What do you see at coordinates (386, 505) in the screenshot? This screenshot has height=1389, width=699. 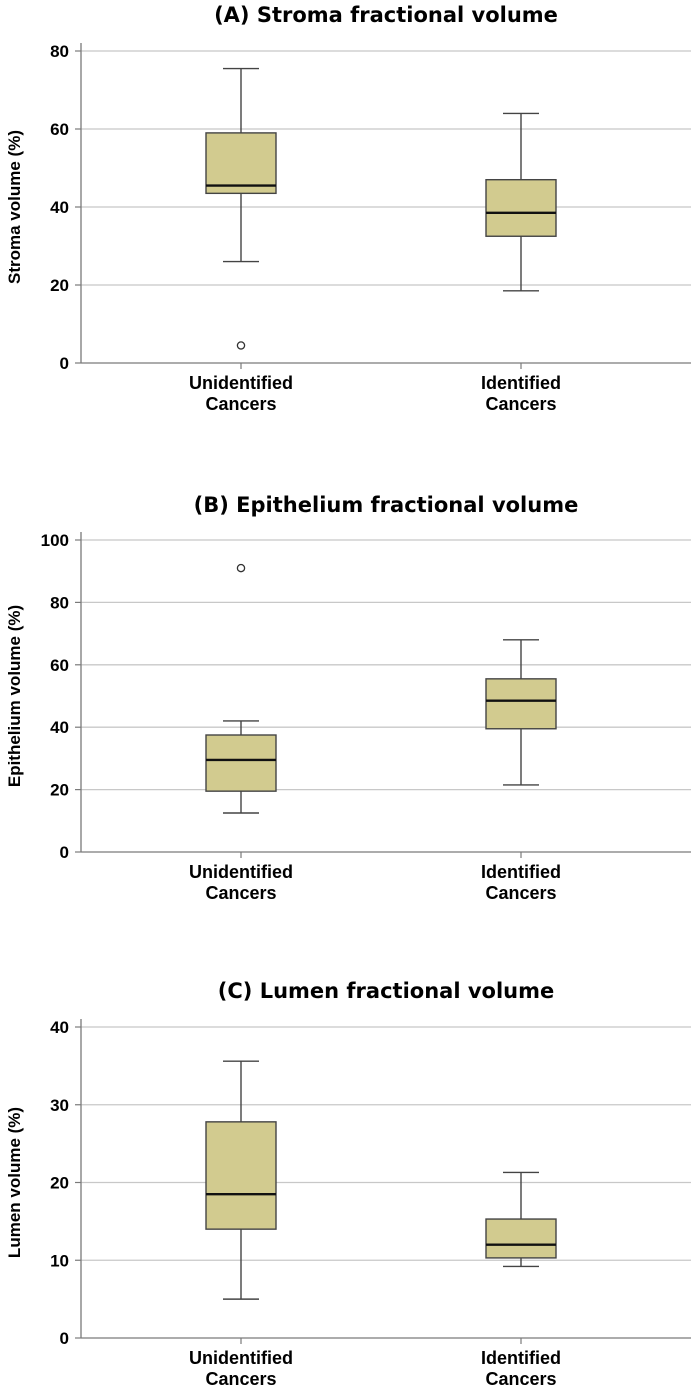 I see `chart-title: (B) Epithelium fractional volume` at bounding box center [386, 505].